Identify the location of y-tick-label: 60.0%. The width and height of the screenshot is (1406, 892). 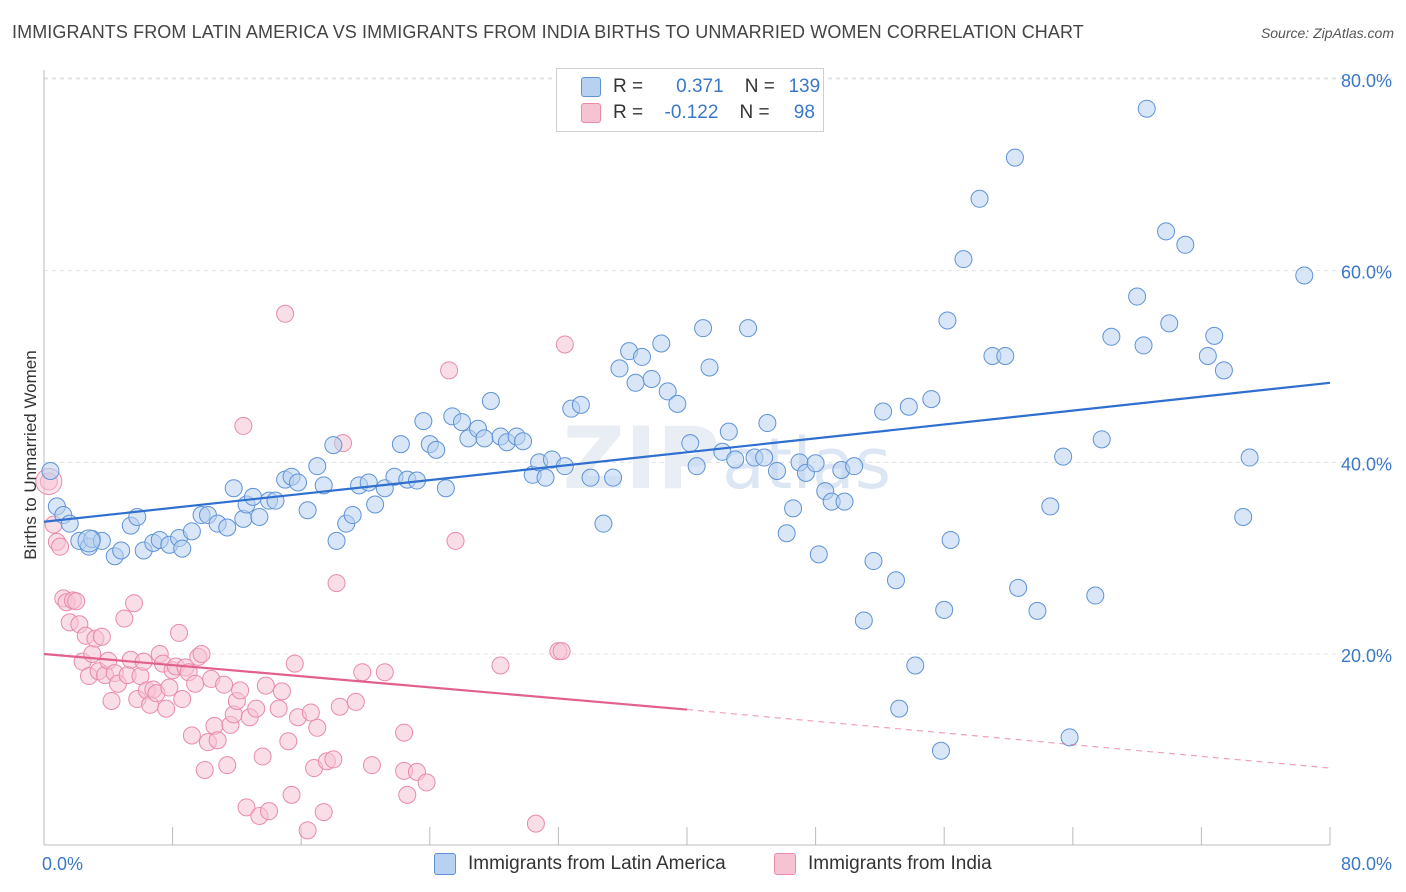
(1366, 273).